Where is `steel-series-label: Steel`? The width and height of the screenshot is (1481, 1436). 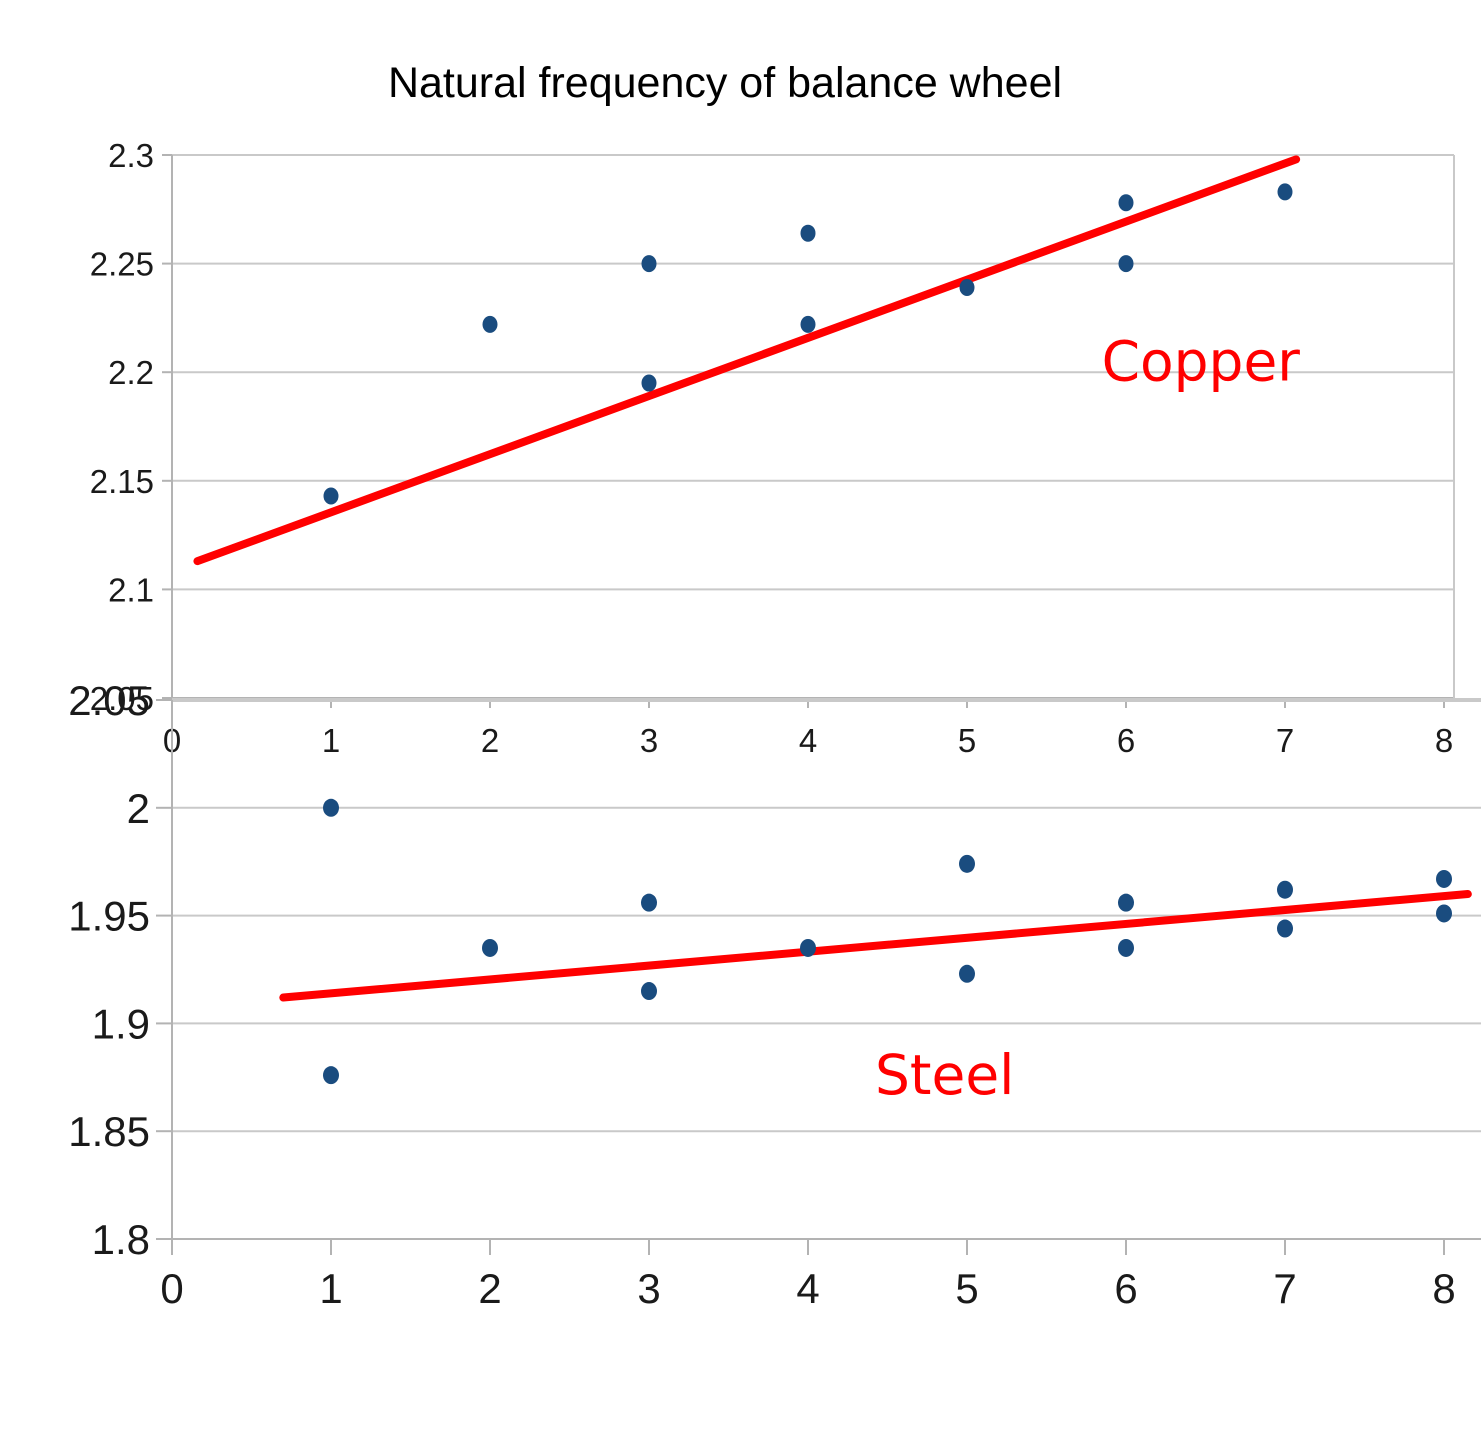
steel-series-label: Steel is located at coordinates (944, 1075).